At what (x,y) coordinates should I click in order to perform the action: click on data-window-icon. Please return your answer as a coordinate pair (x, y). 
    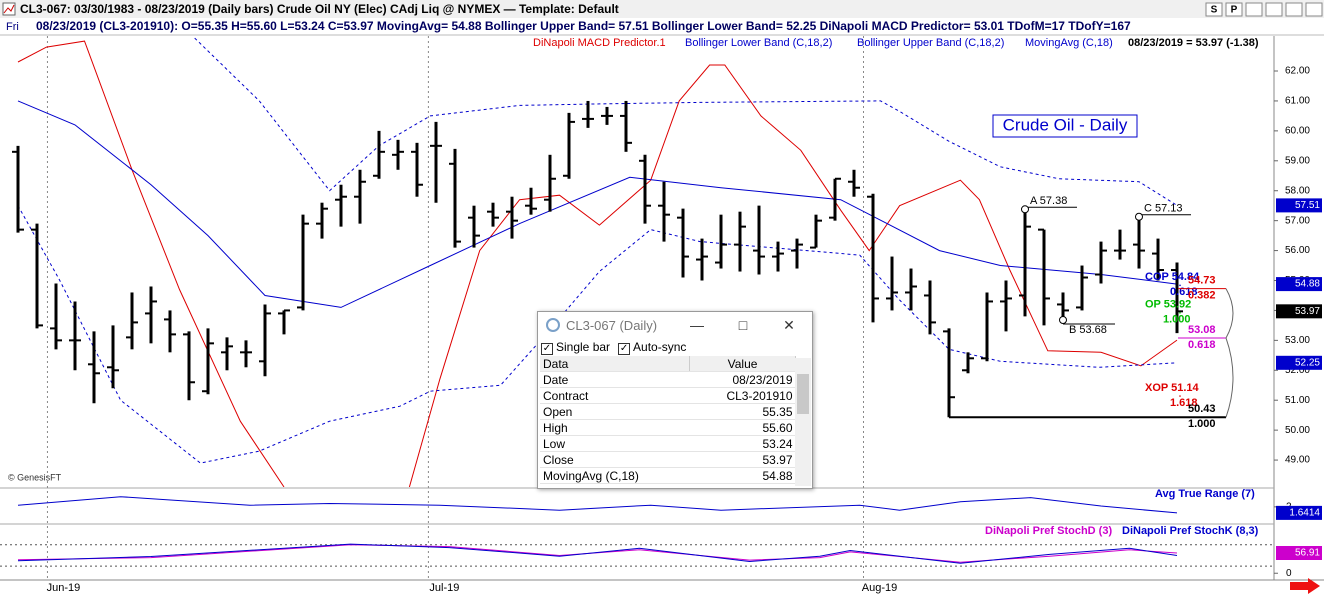
    Looking at the image, I should click on (553, 325).